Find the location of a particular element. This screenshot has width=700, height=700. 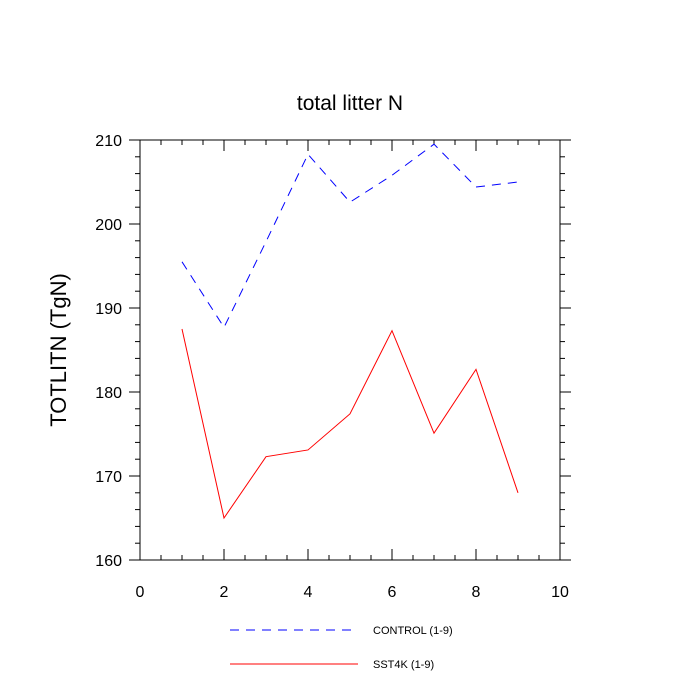

x-tick-label: 10 is located at coordinates (560, 592).